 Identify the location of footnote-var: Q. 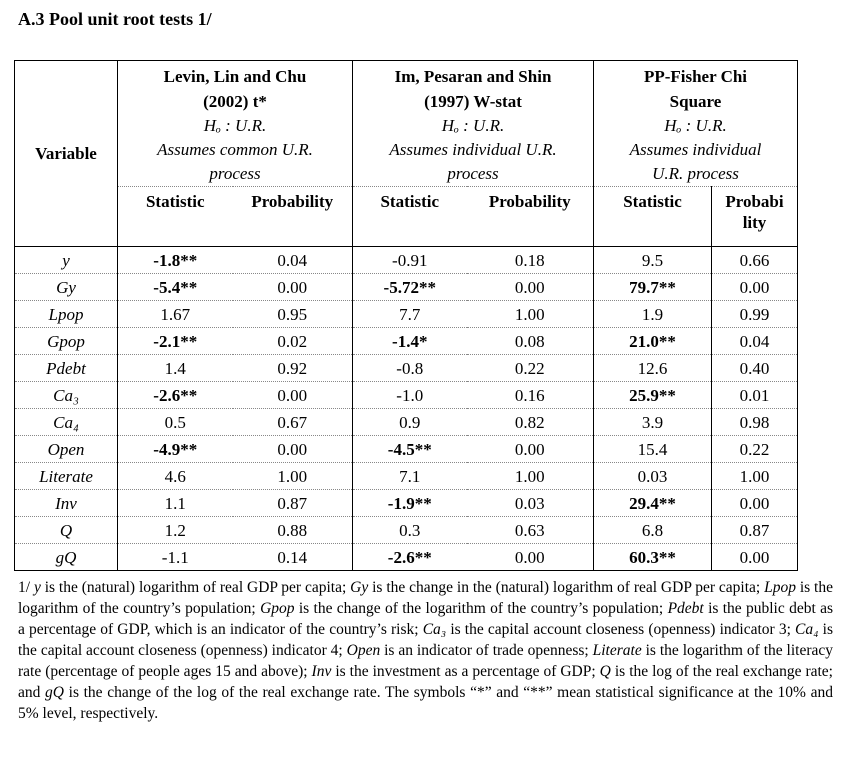
(605, 671).